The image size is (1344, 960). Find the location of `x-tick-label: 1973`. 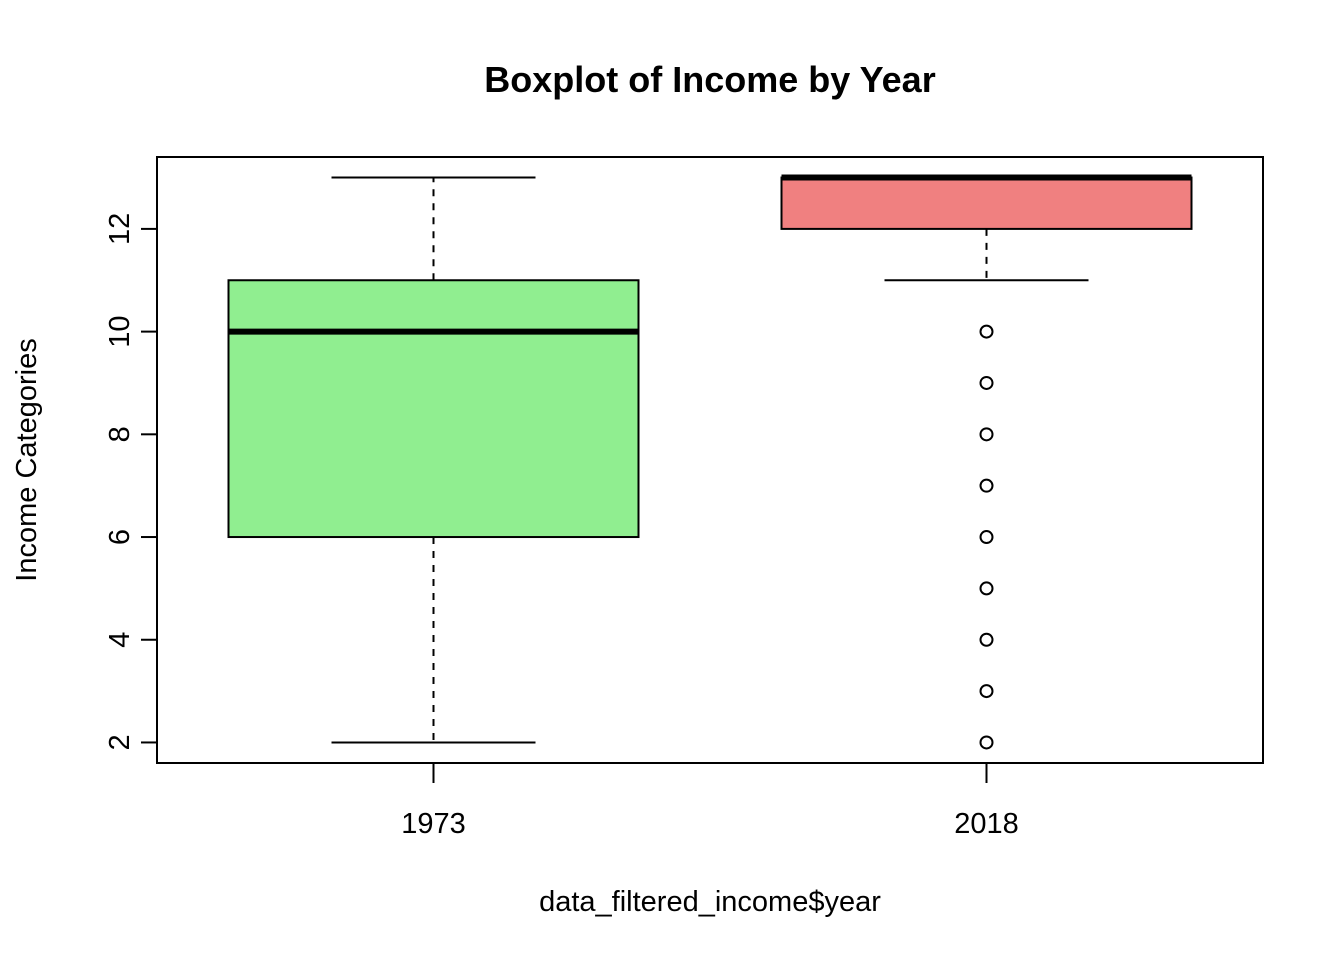

x-tick-label: 1973 is located at coordinates (433, 824).